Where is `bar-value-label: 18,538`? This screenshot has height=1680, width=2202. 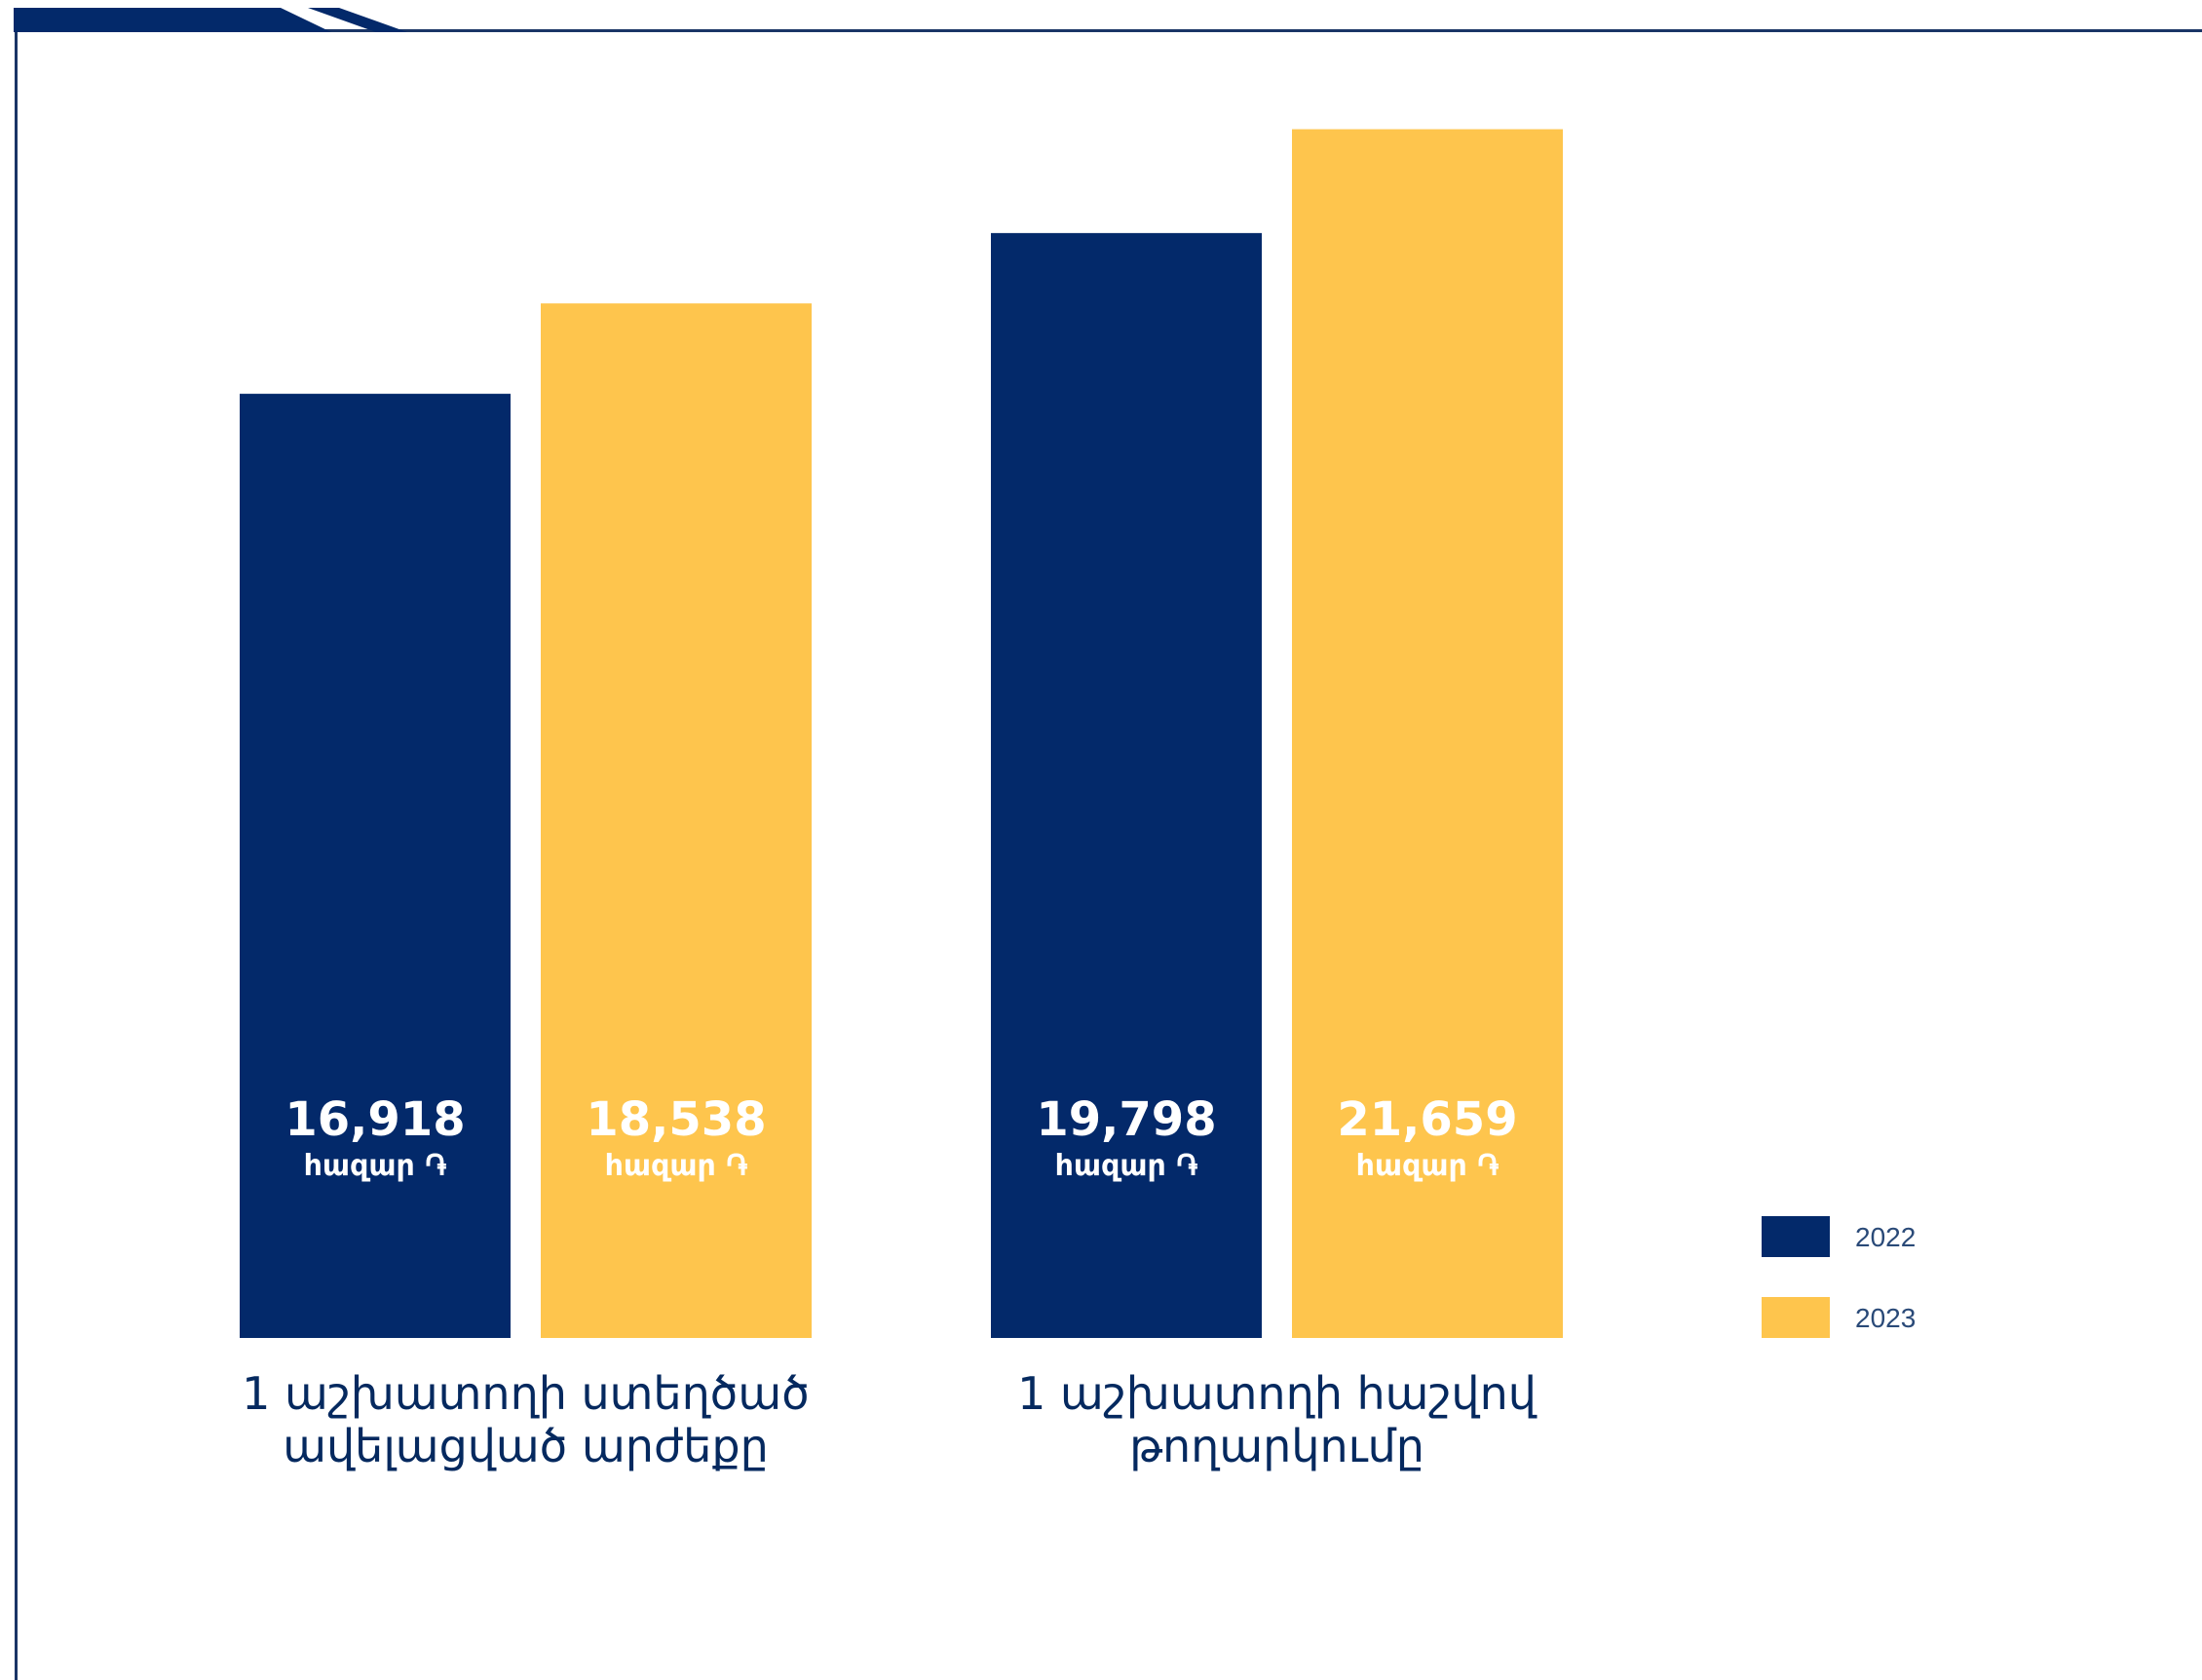 bar-value-label: 18,538 is located at coordinates (676, 1119).